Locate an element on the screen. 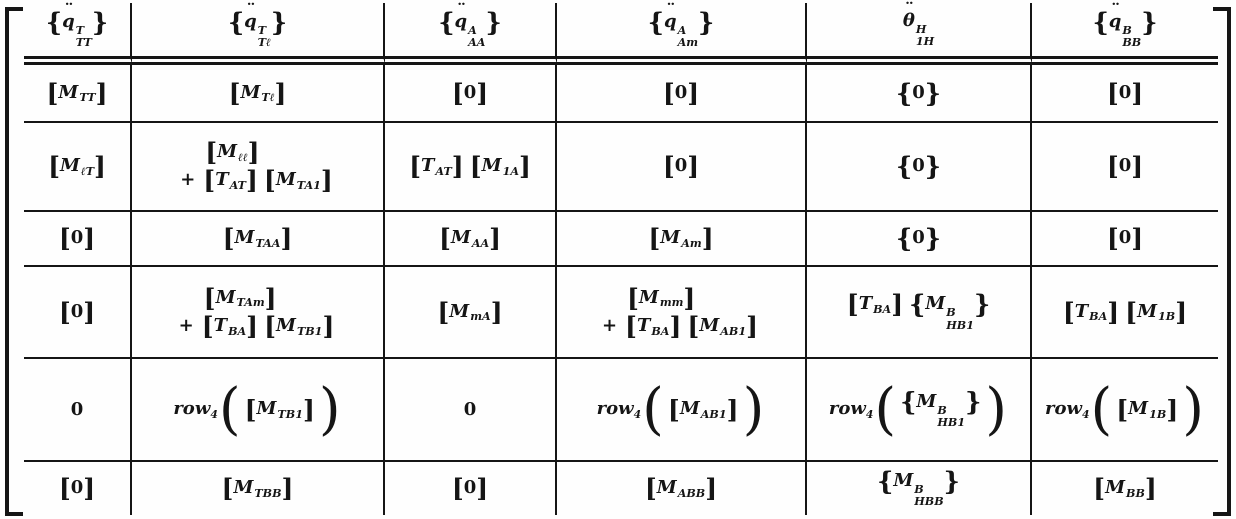 This screenshot has width=1236, height=519. subscript: 1B is located at coordinates (1167, 317).